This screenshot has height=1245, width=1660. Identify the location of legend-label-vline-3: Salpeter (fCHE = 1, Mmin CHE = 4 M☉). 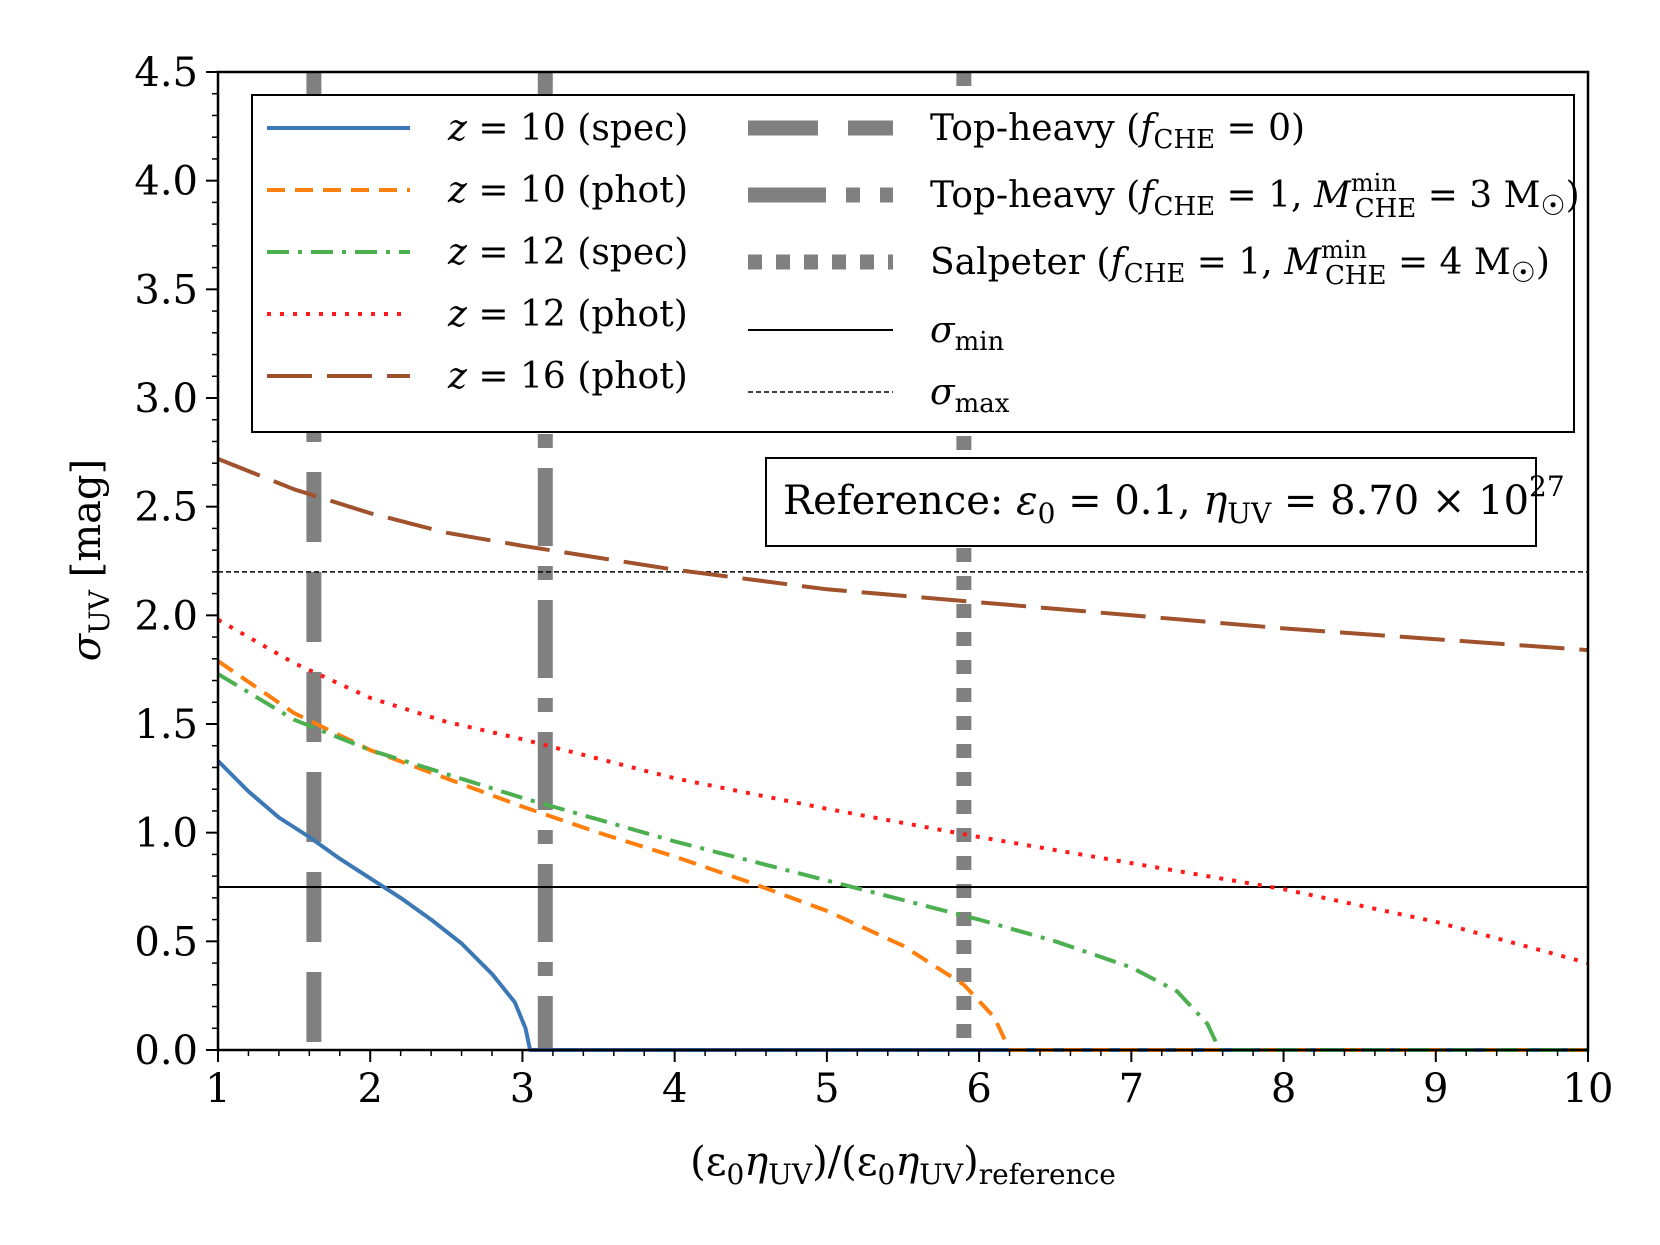
(1240, 263).